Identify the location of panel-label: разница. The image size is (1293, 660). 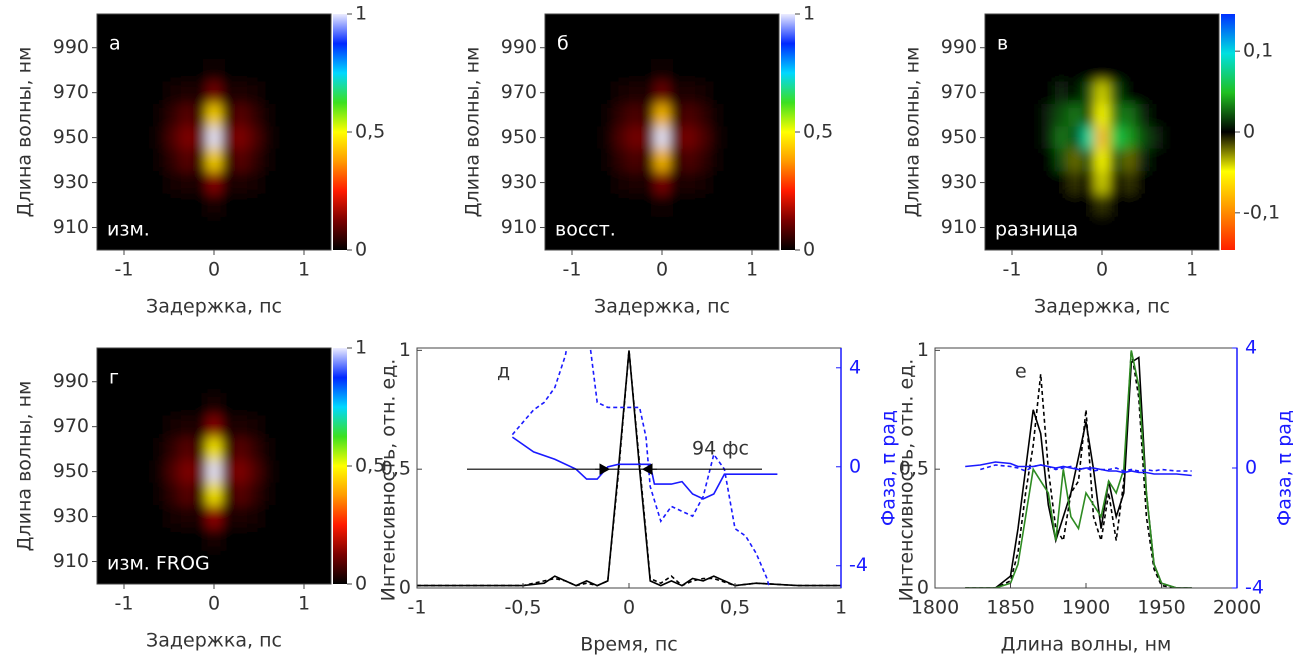
(1036, 230).